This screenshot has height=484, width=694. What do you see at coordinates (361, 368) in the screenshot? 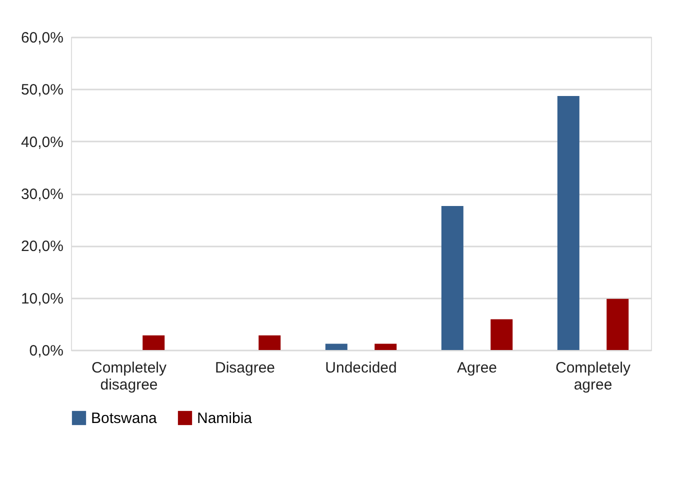
I see `x-tick-label: Undecided` at bounding box center [361, 368].